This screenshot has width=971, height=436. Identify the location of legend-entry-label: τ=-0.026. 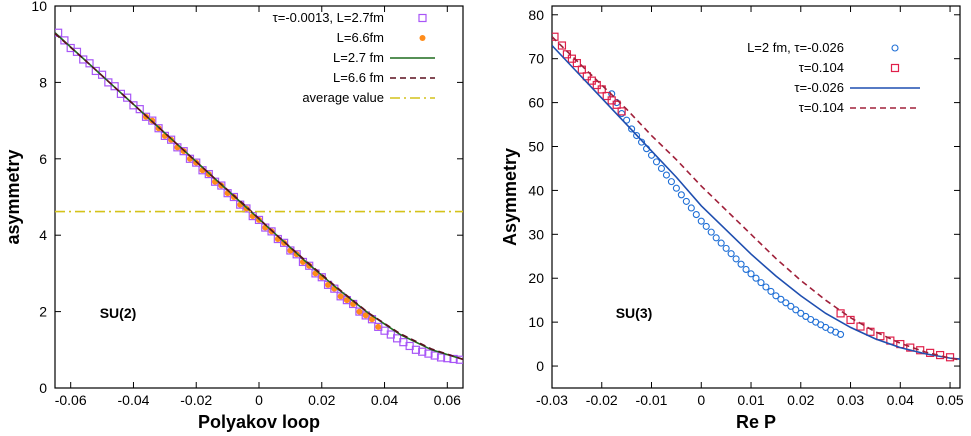
(819, 87).